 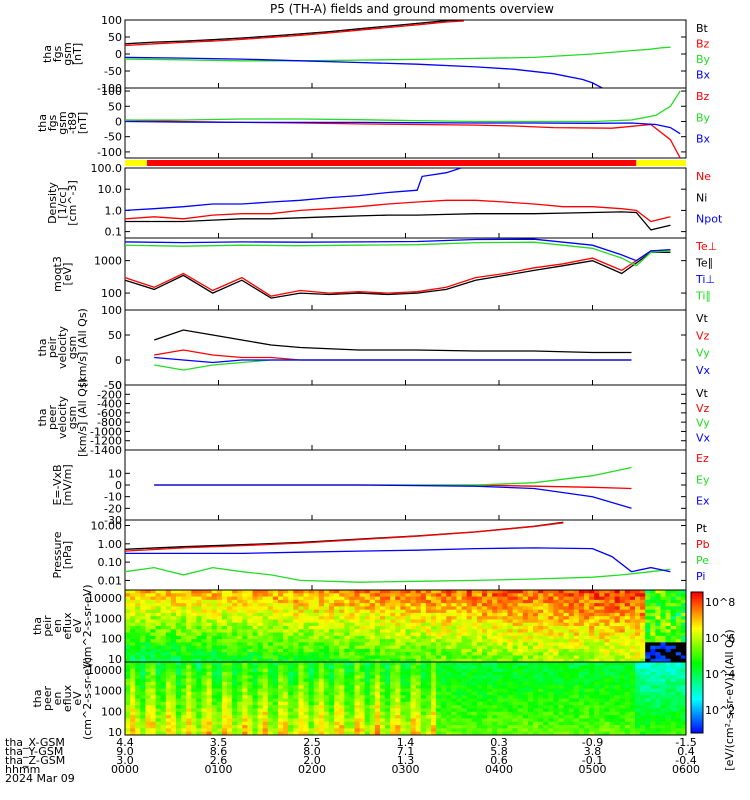 What do you see at coordinates (107, 168) in the screenshot?
I see `y-tick-label: 100.0` at bounding box center [107, 168].